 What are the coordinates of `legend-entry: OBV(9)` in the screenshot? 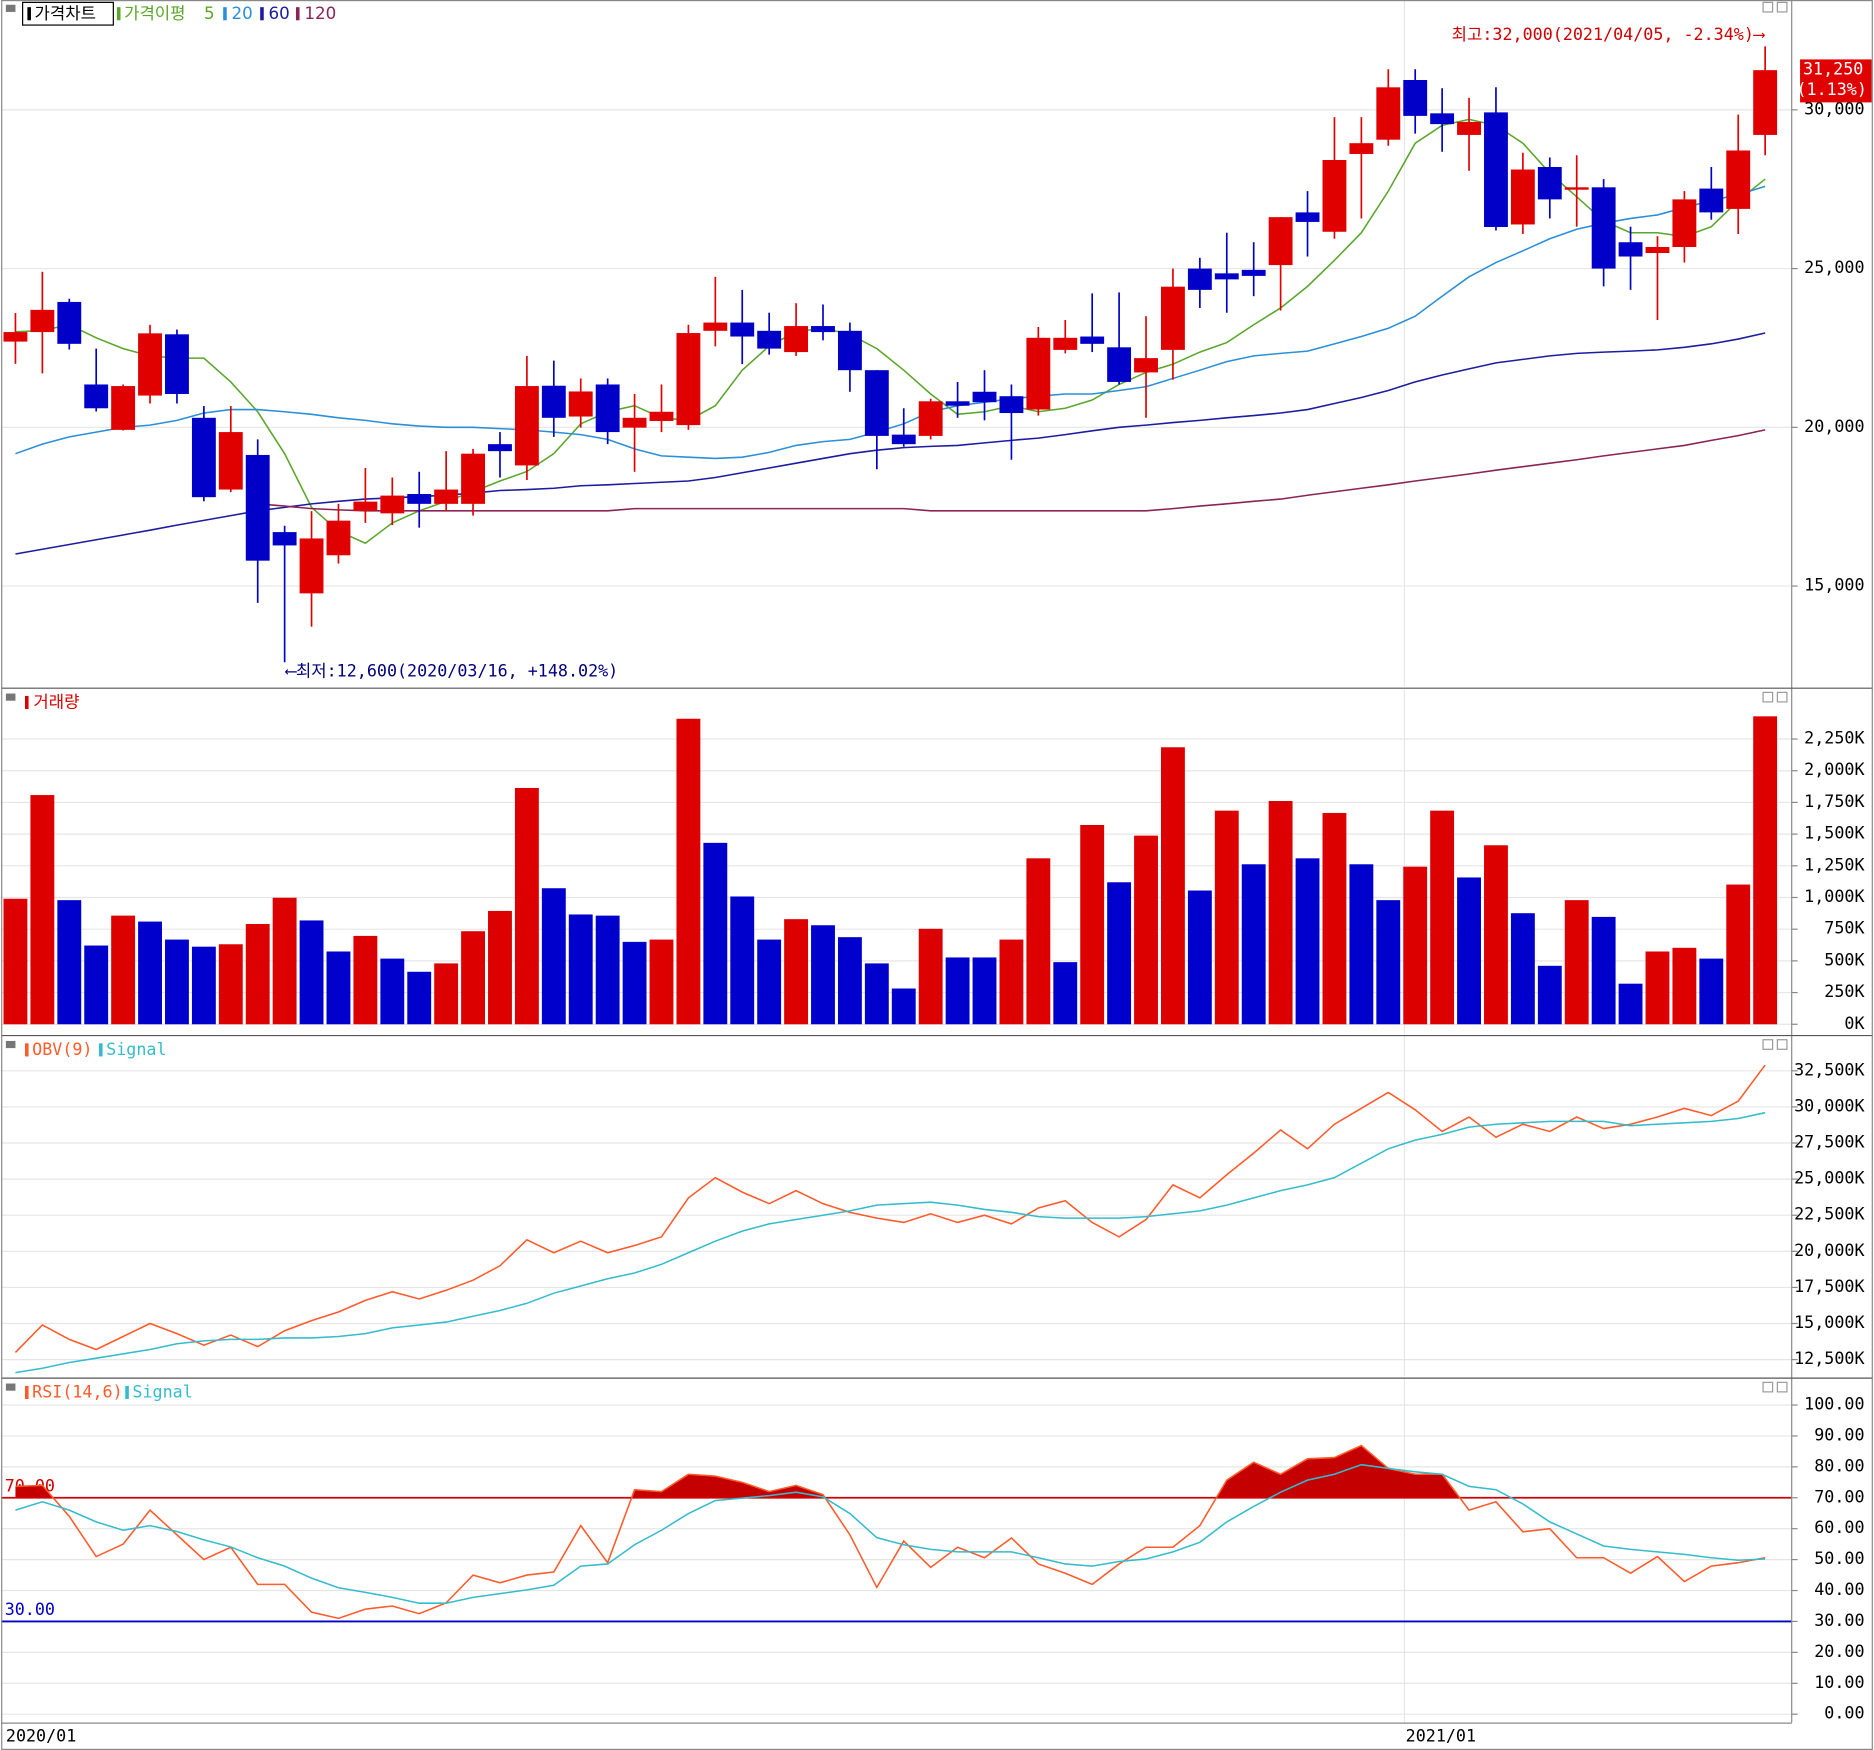 It's located at (62, 1049).